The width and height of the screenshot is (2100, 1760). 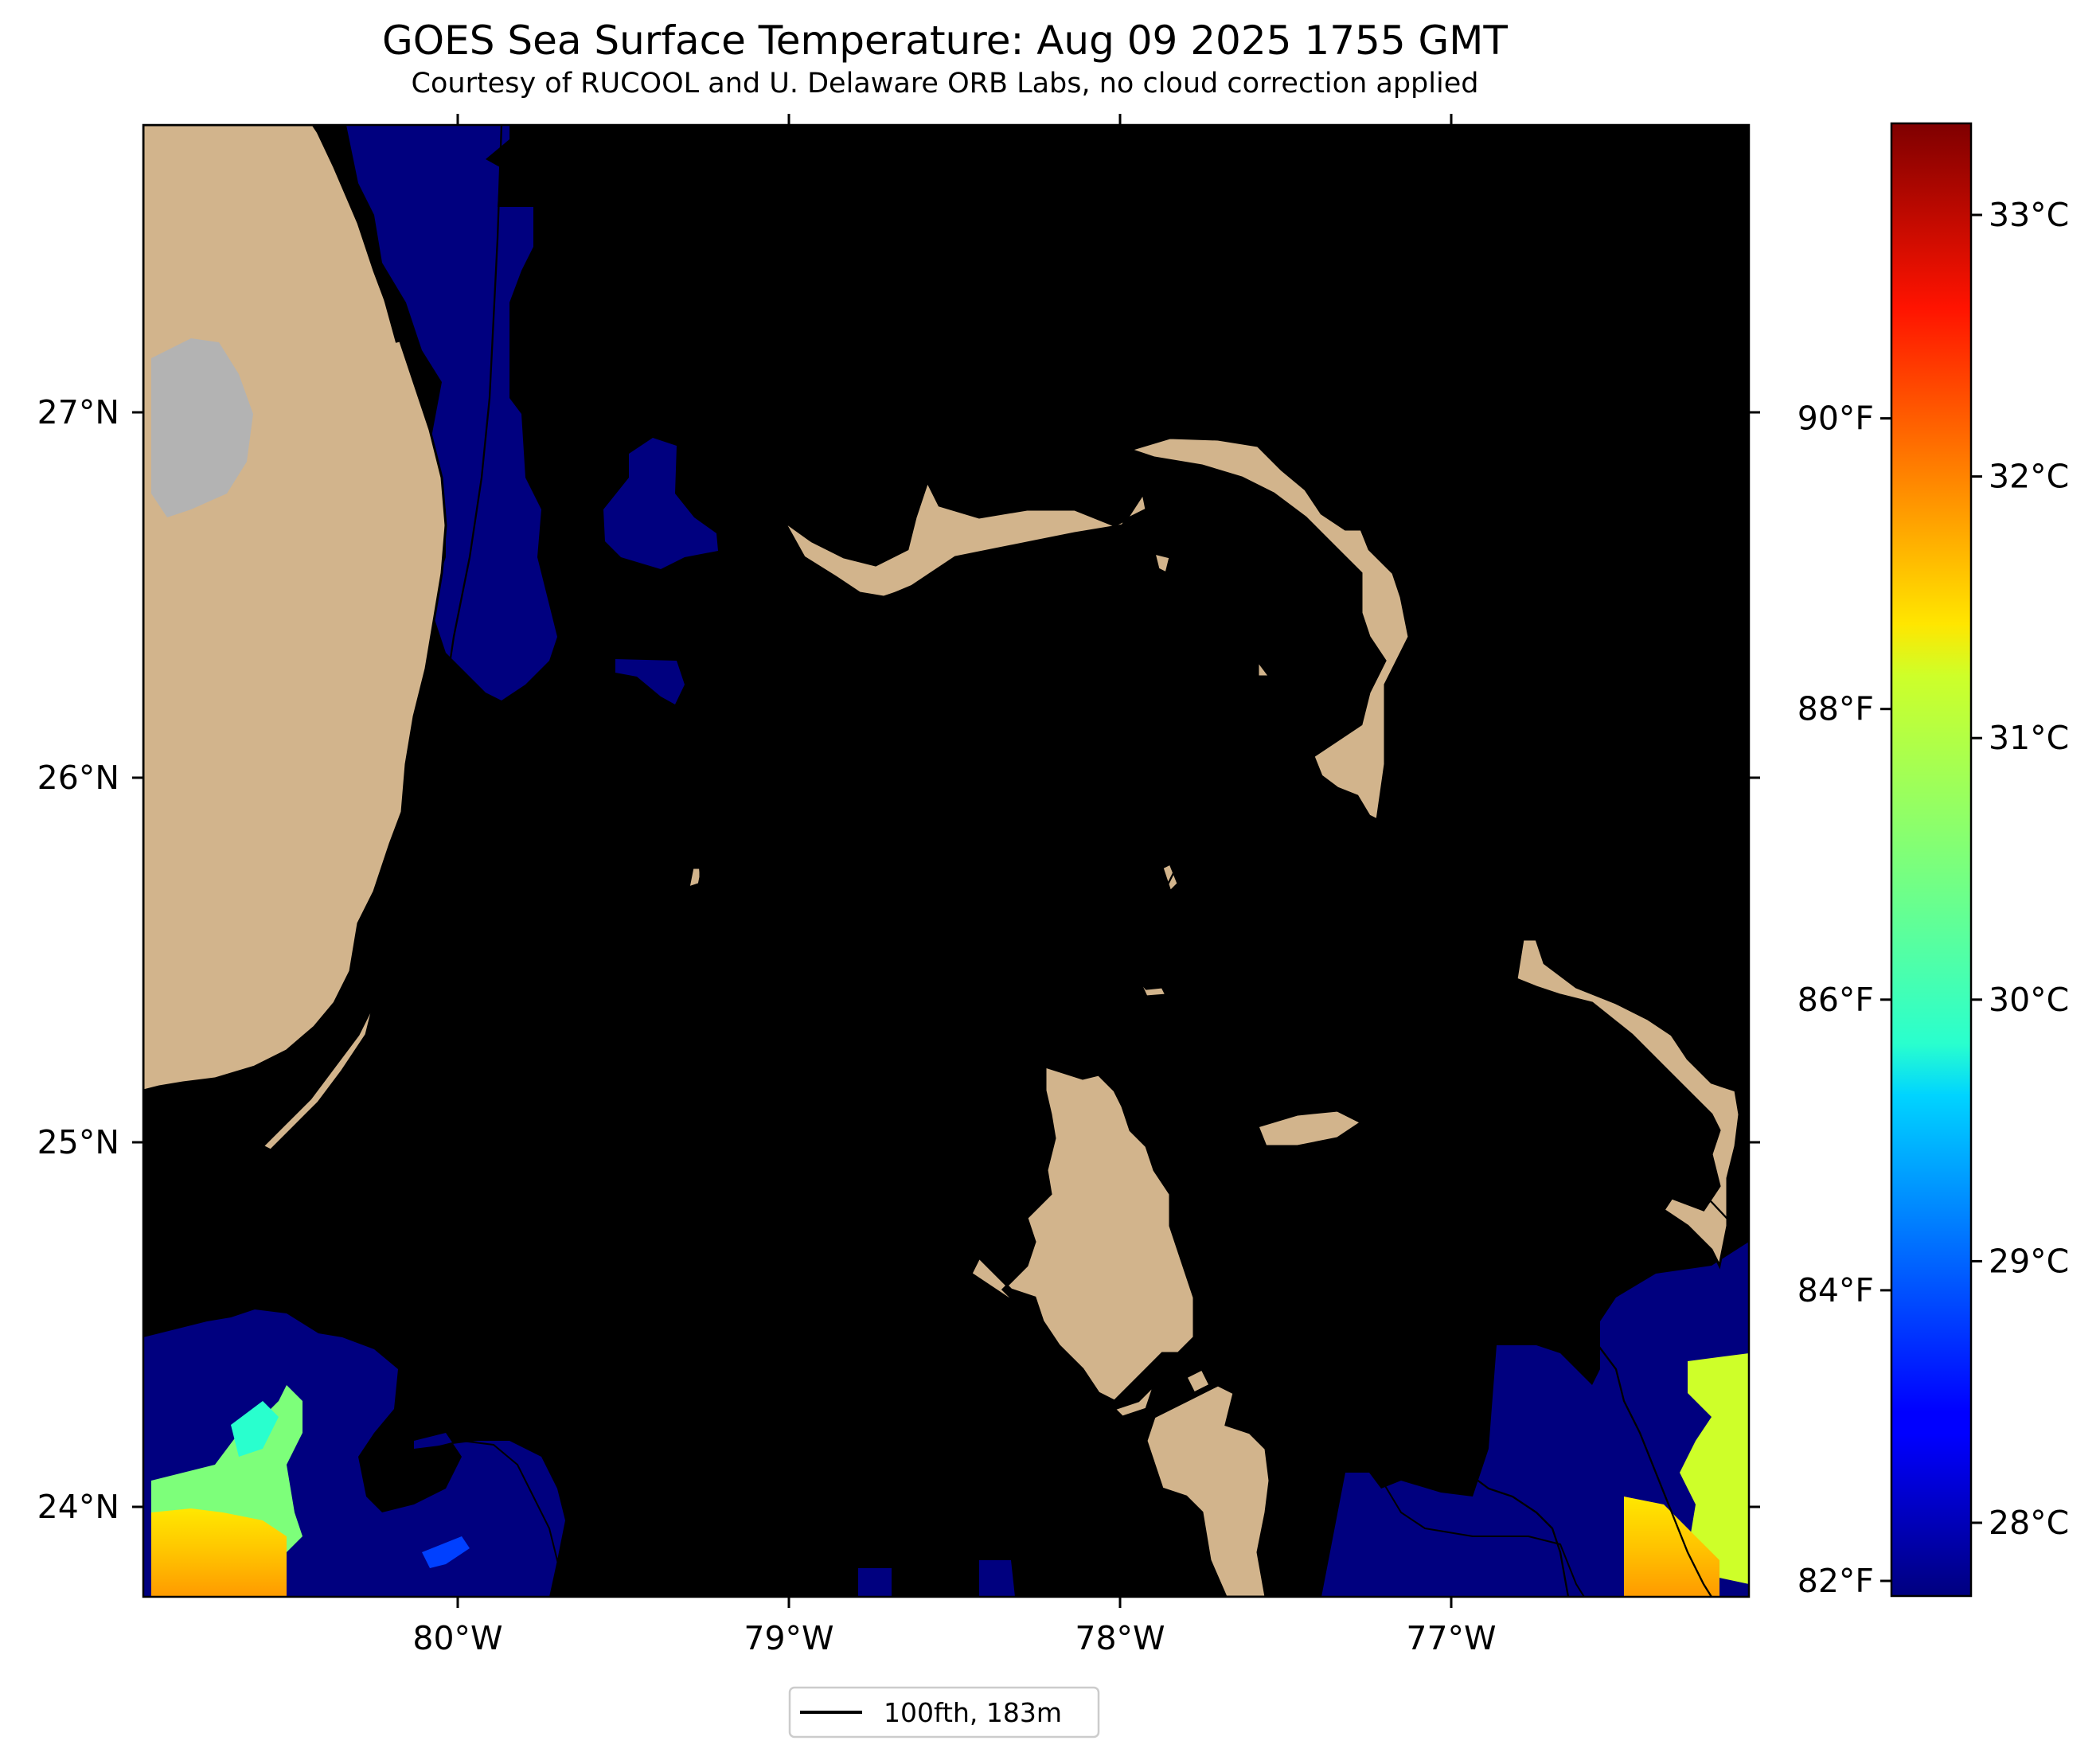 What do you see at coordinates (1208, 1490) in the screenshot?
I see `south-andros` at bounding box center [1208, 1490].